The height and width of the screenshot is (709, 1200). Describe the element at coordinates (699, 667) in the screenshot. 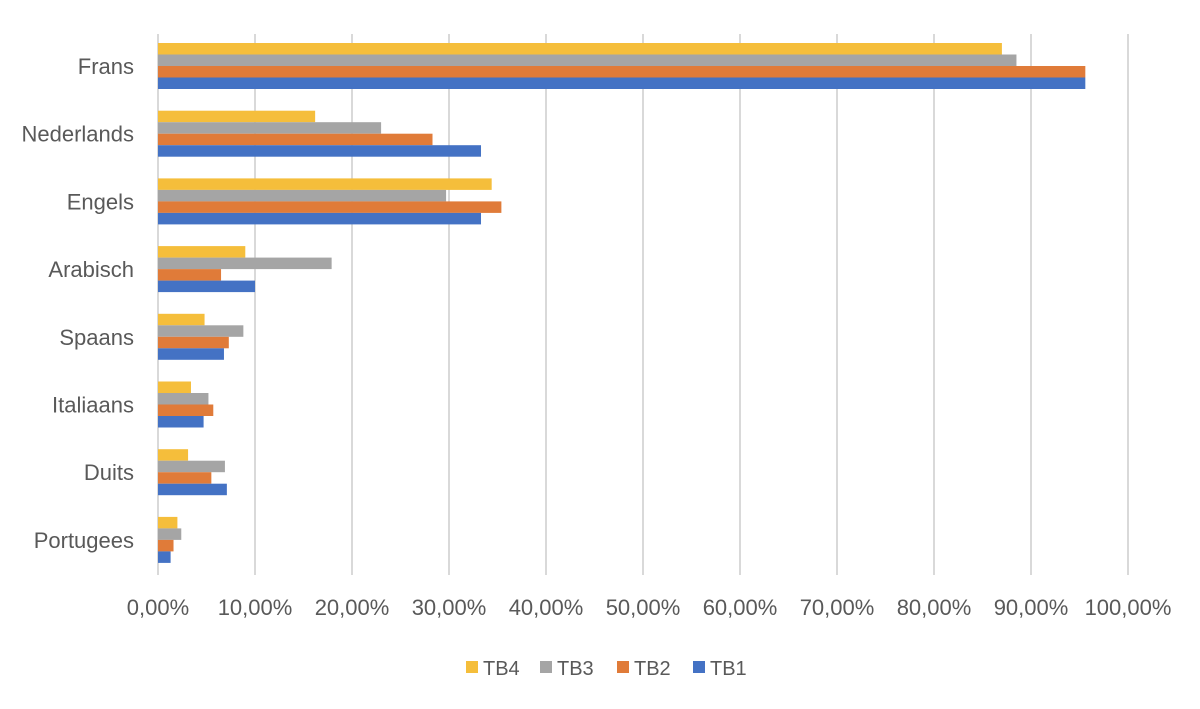

I see `legend-swatch-tb1` at that location.